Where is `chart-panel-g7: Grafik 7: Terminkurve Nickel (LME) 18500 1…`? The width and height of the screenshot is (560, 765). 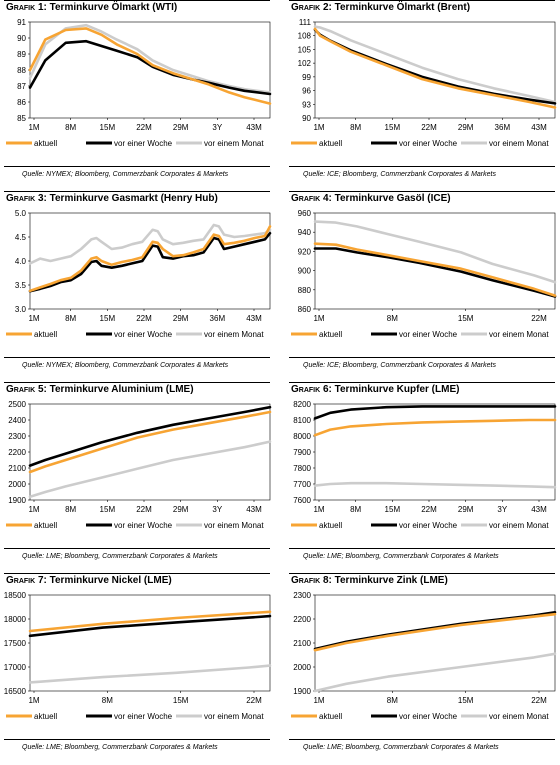 chart-panel-g7: Grafik 7: Terminkurve Nickel (LME) 18500 1… is located at coordinates (137, 668).